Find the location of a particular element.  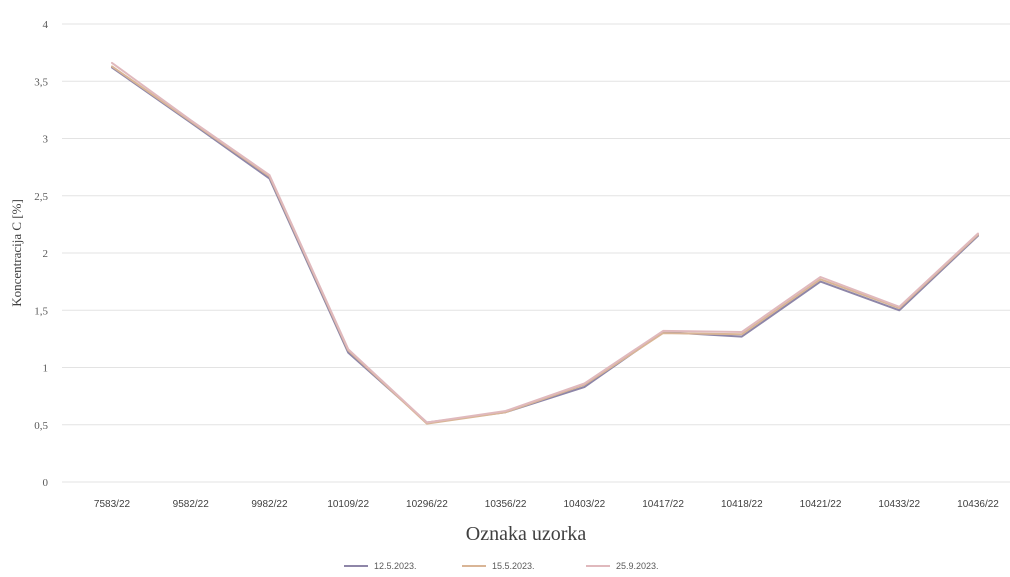

x-tick-label: 10421/22 is located at coordinates (821, 504).